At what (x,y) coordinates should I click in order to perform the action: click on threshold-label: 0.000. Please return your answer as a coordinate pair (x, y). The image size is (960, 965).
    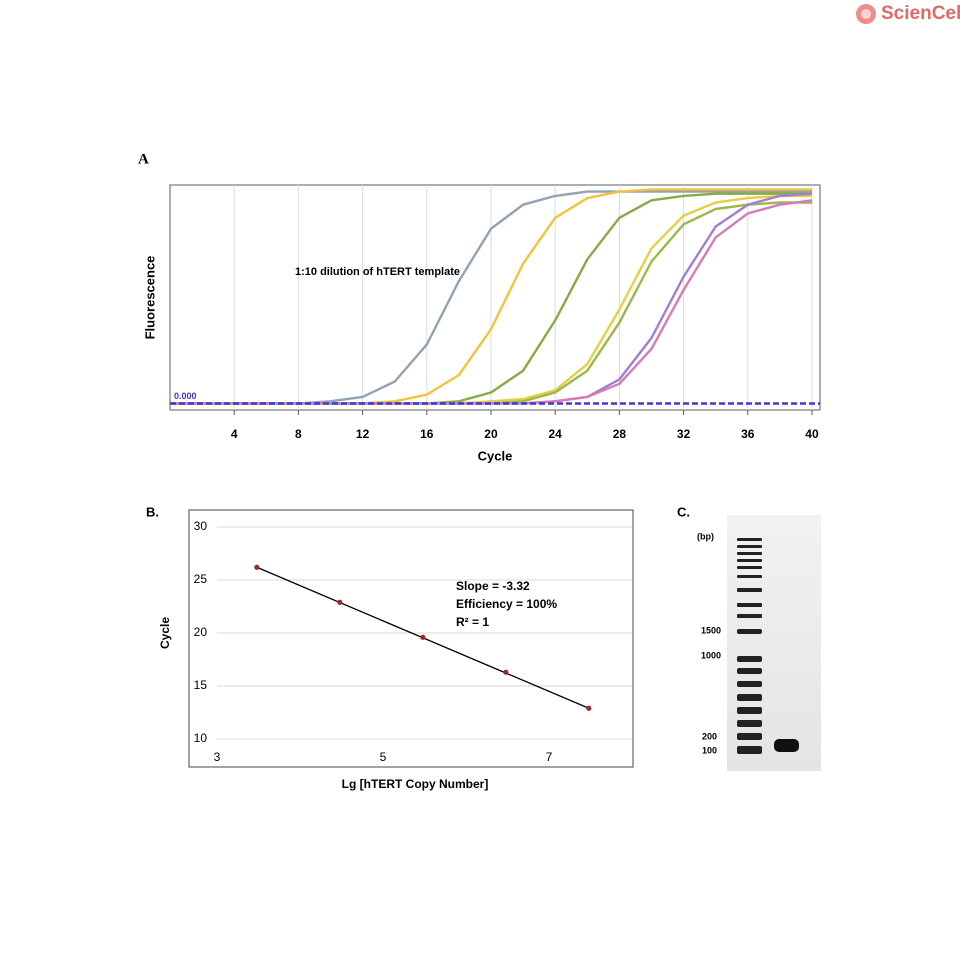
    Looking at the image, I should click on (185, 396).